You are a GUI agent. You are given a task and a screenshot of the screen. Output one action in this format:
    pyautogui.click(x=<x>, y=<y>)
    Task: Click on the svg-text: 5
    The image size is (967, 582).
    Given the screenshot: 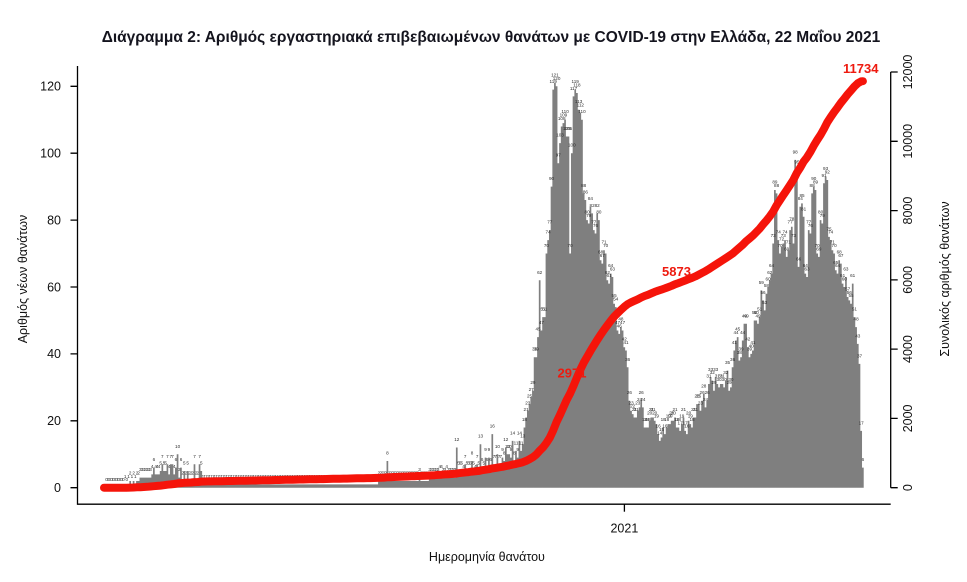 What is the action you would take?
    pyautogui.click(x=470, y=463)
    